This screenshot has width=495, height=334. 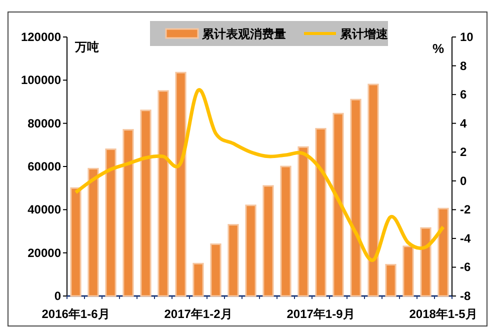 What do you see at coordinates (45, 253) in the screenshot?
I see `y-tick-label: 20000` at bounding box center [45, 253].